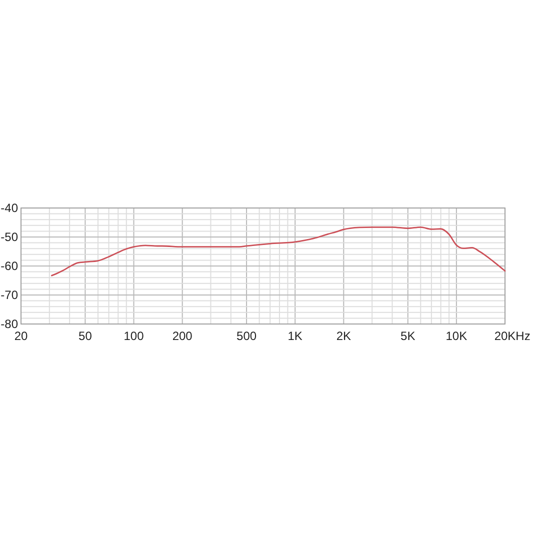 This screenshot has height=540, width=540. Describe the element at coordinates (408, 336) in the screenshot. I see `x-tick-label: 5K` at that location.